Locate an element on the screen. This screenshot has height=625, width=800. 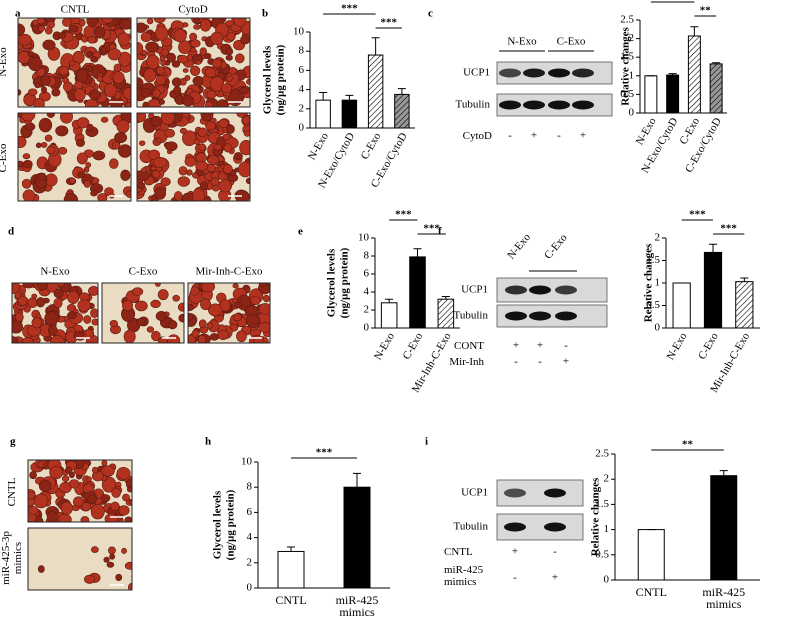
lane-group-label: N-Exo is located at coordinates (519, 246).